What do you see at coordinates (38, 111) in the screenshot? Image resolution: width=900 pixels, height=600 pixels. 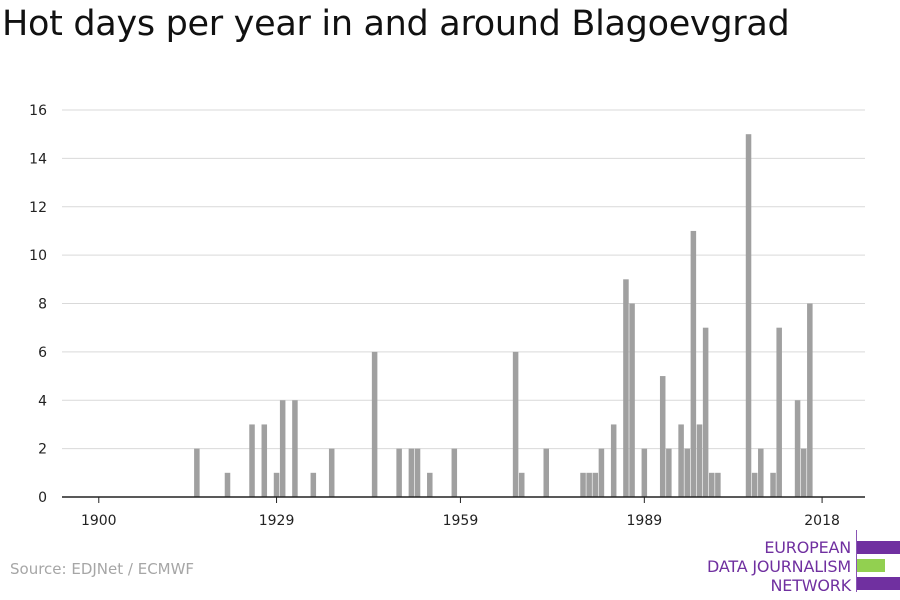 I see `y-tick-label: 16` at bounding box center [38, 111].